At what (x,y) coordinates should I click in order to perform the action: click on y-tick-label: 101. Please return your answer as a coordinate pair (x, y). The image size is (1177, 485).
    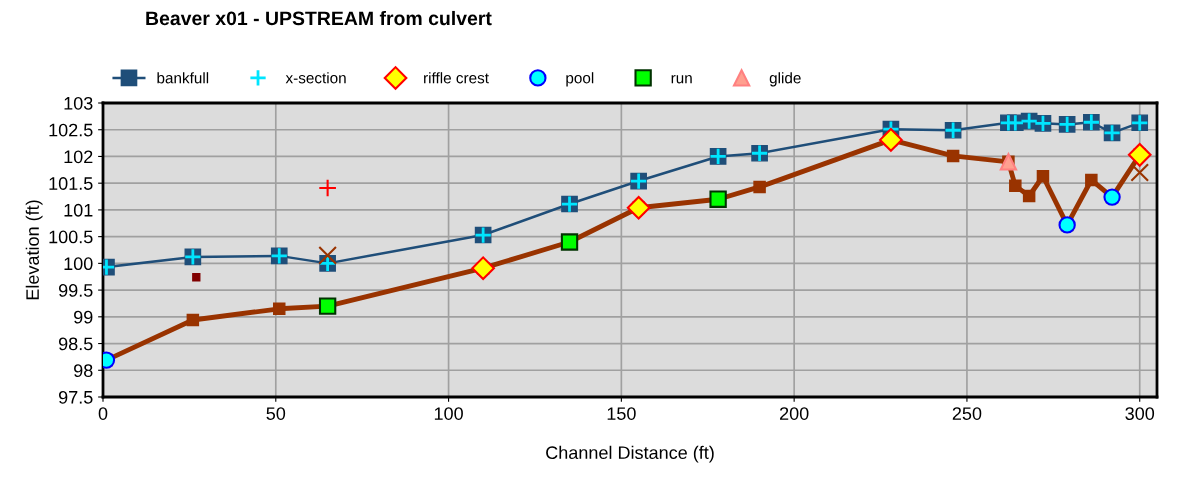
    Looking at the image, I should click on (78, 210).